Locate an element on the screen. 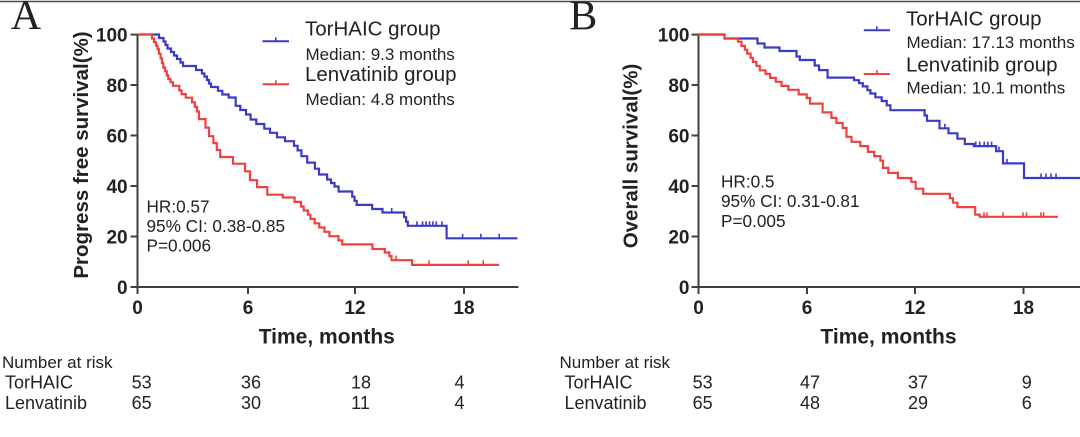  svg-text: 29 is located at coordinates (918, 403).